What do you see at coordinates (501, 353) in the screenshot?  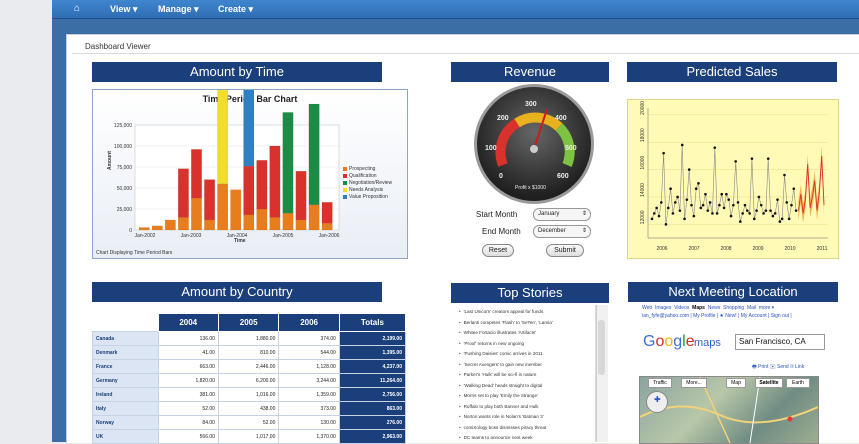 I see `story-item: 'Pushing Daisies' comic arrives in 2011` at bounding box center [501, 353].